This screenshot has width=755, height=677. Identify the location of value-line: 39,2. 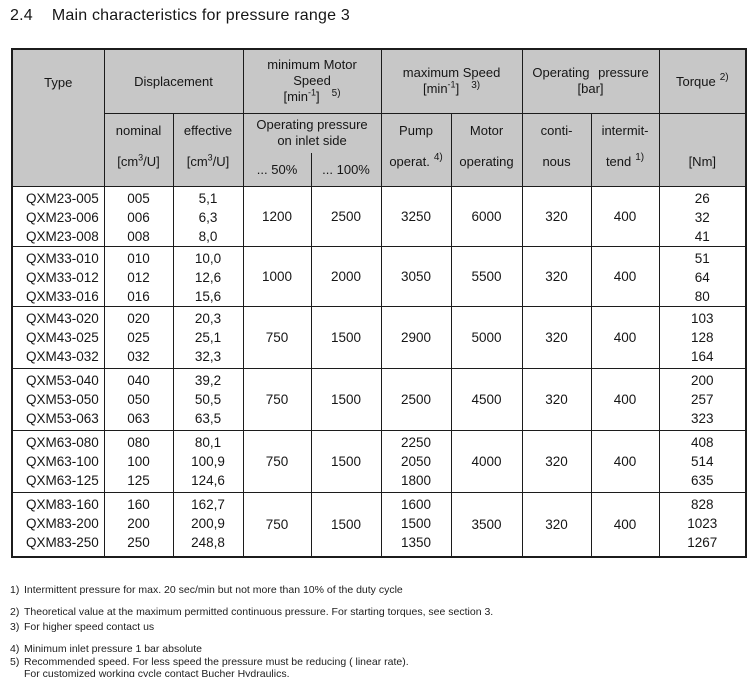
(208, 380).